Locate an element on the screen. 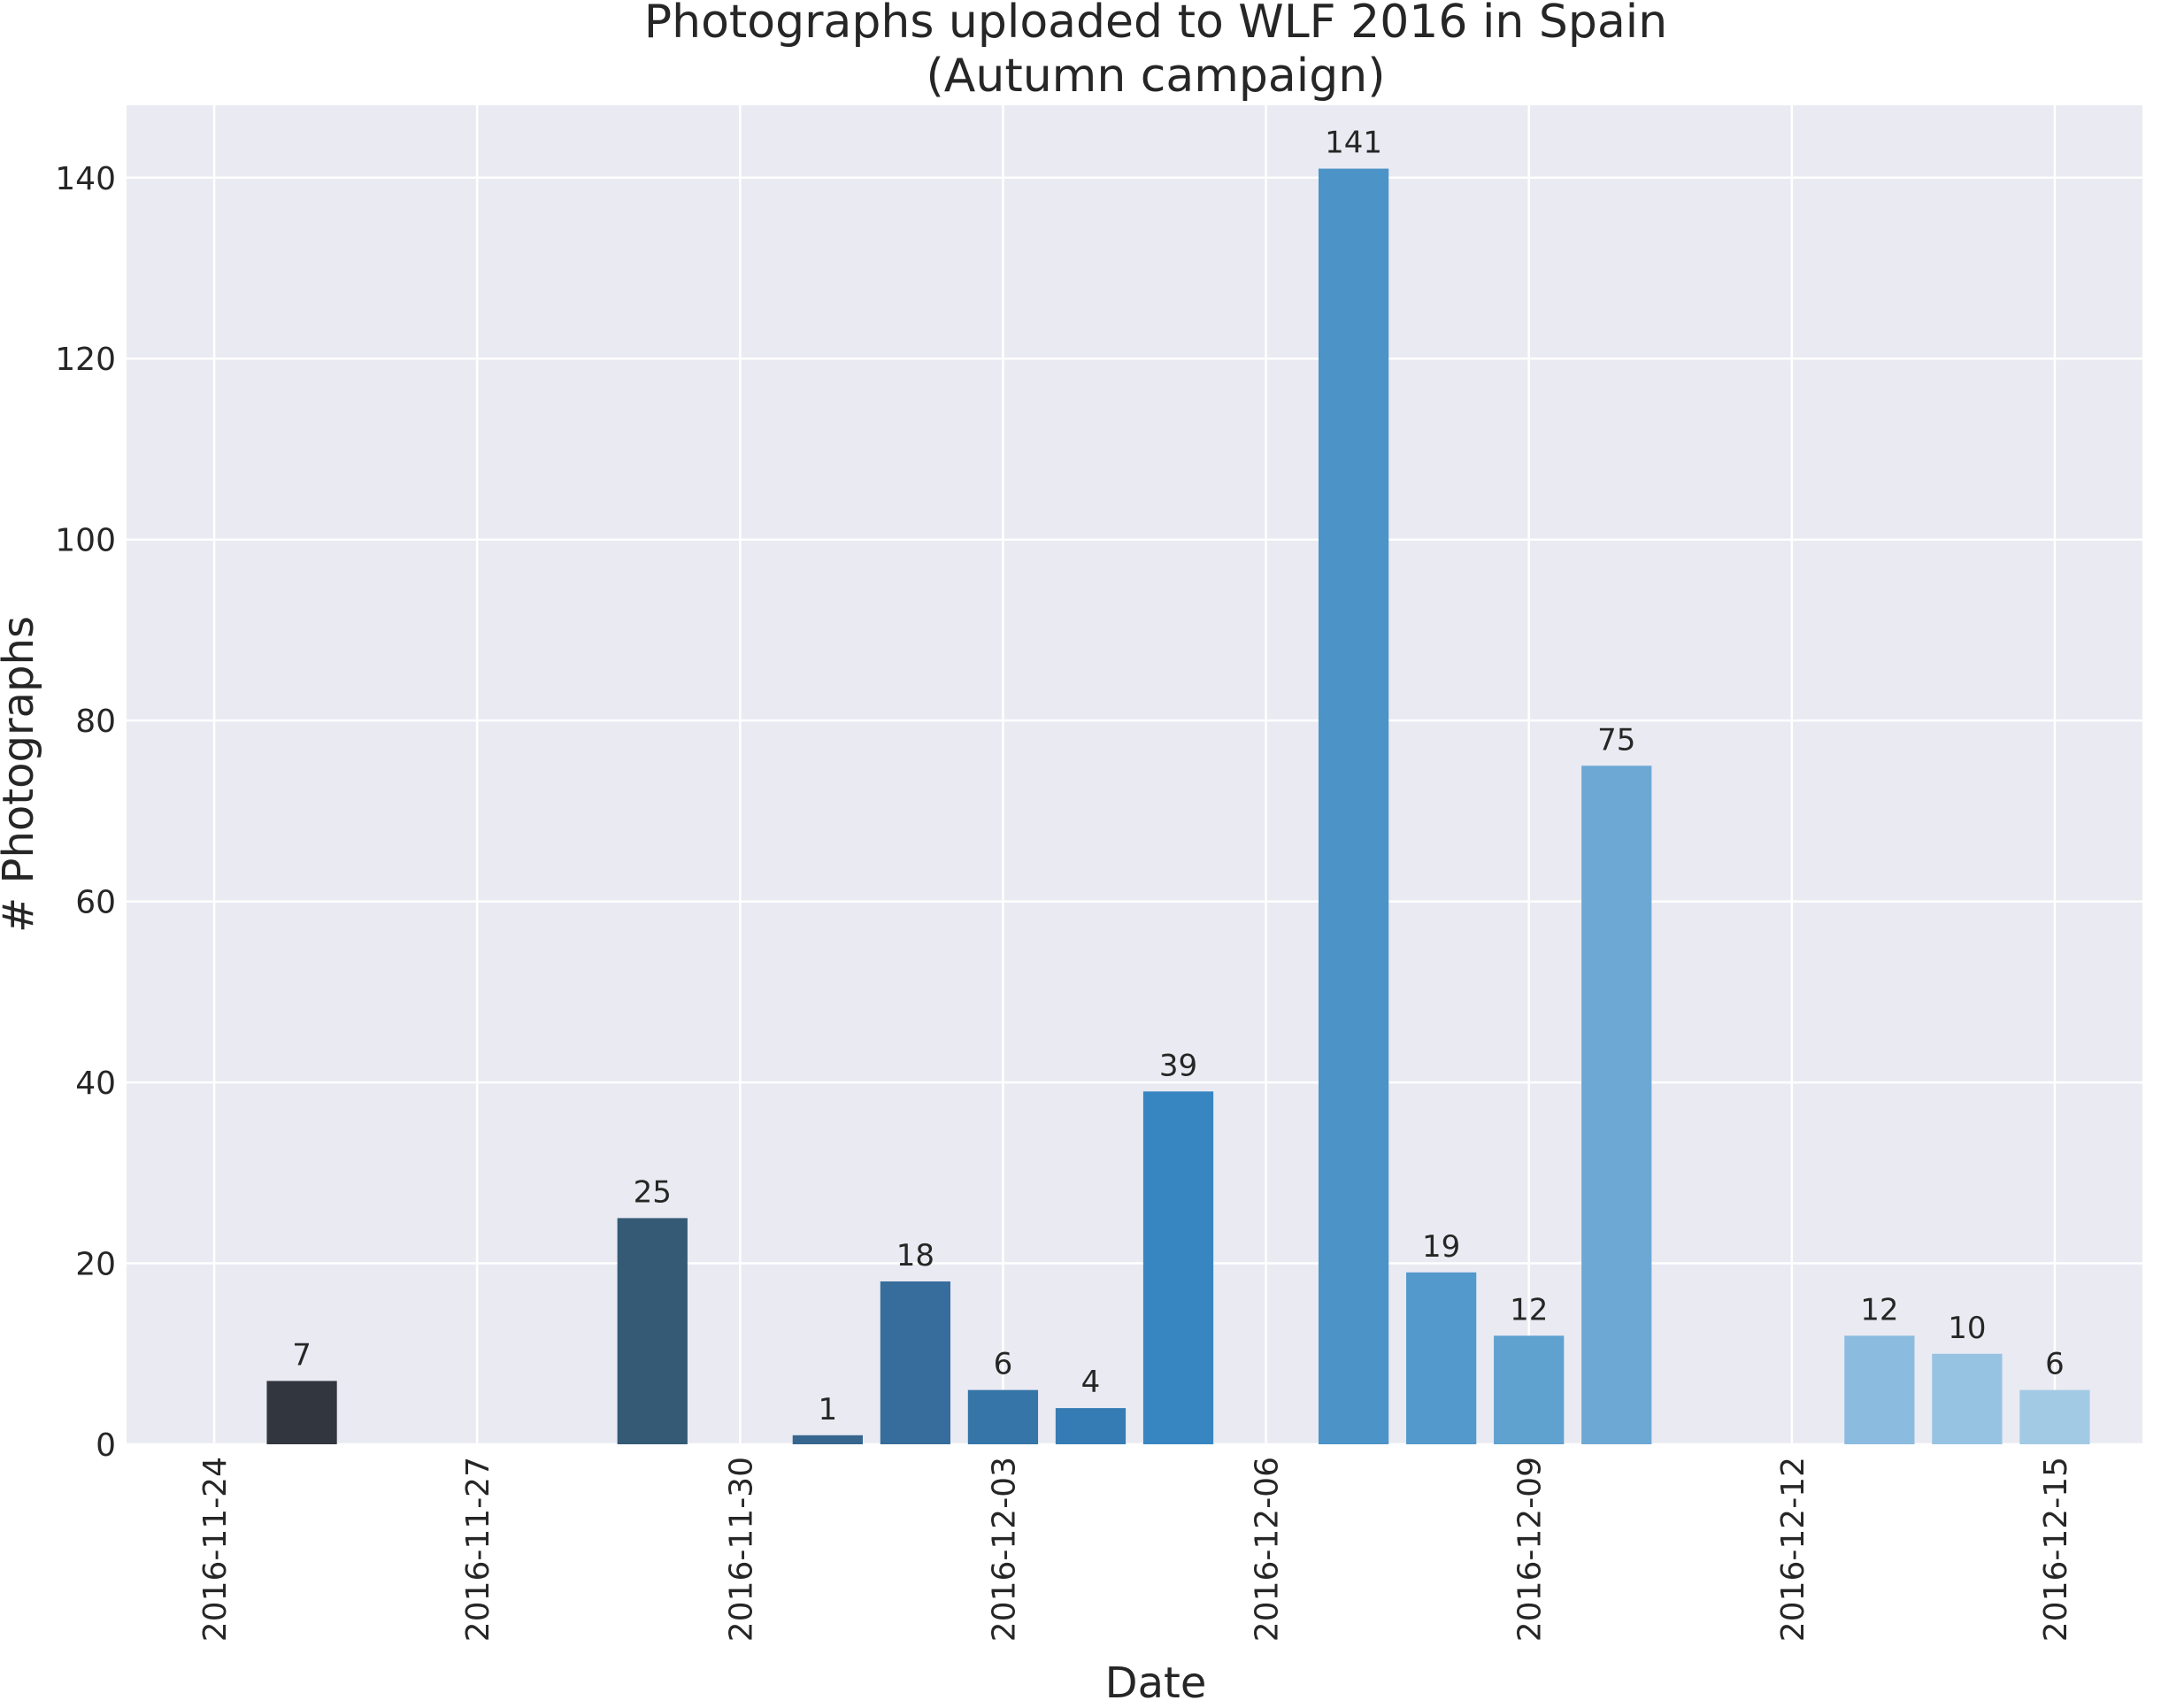 The image size is (2184, 1708). y-tick-label: 120 is located at coordinates (85, 360).